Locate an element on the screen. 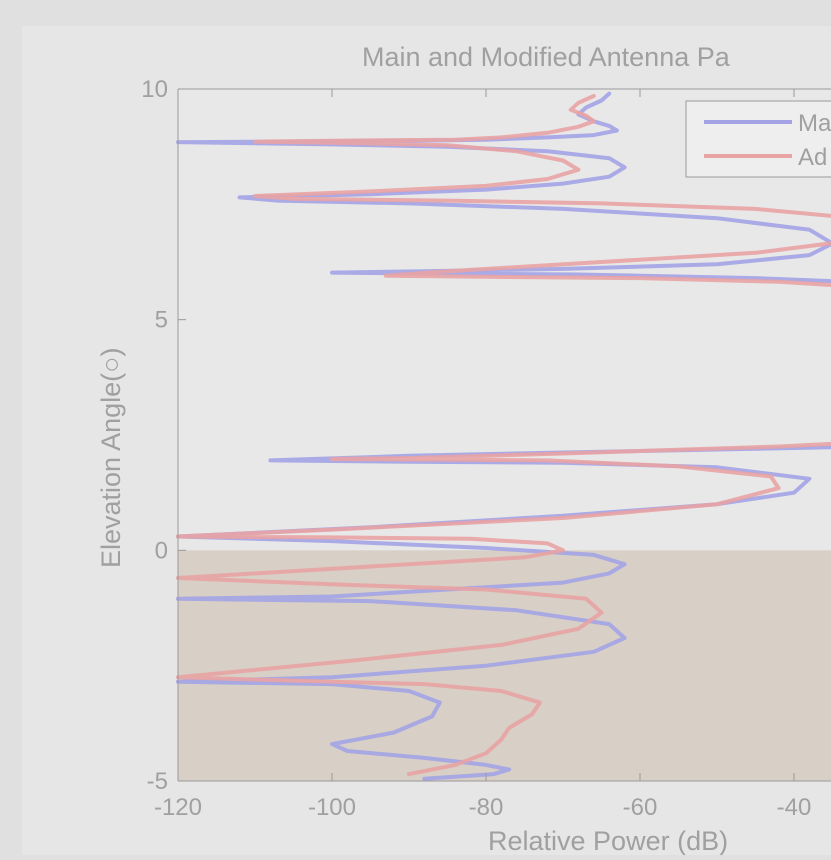 Image resolution: width=831 pixels, height=860 pixels. legend-box is located at coordinates (758, 139).